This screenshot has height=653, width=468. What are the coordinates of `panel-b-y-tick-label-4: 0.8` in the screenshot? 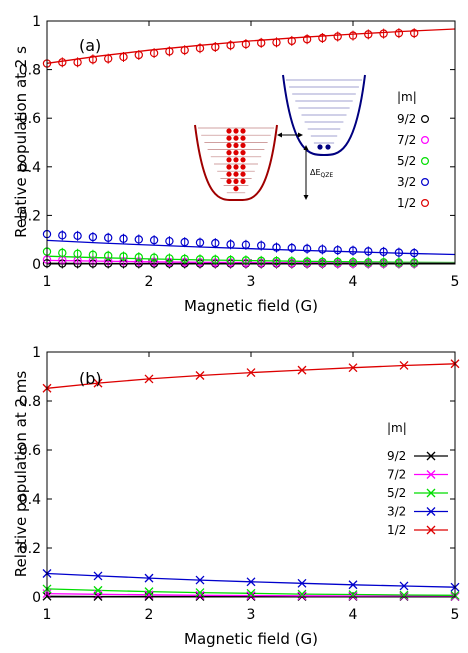 It's located at (30, 402).